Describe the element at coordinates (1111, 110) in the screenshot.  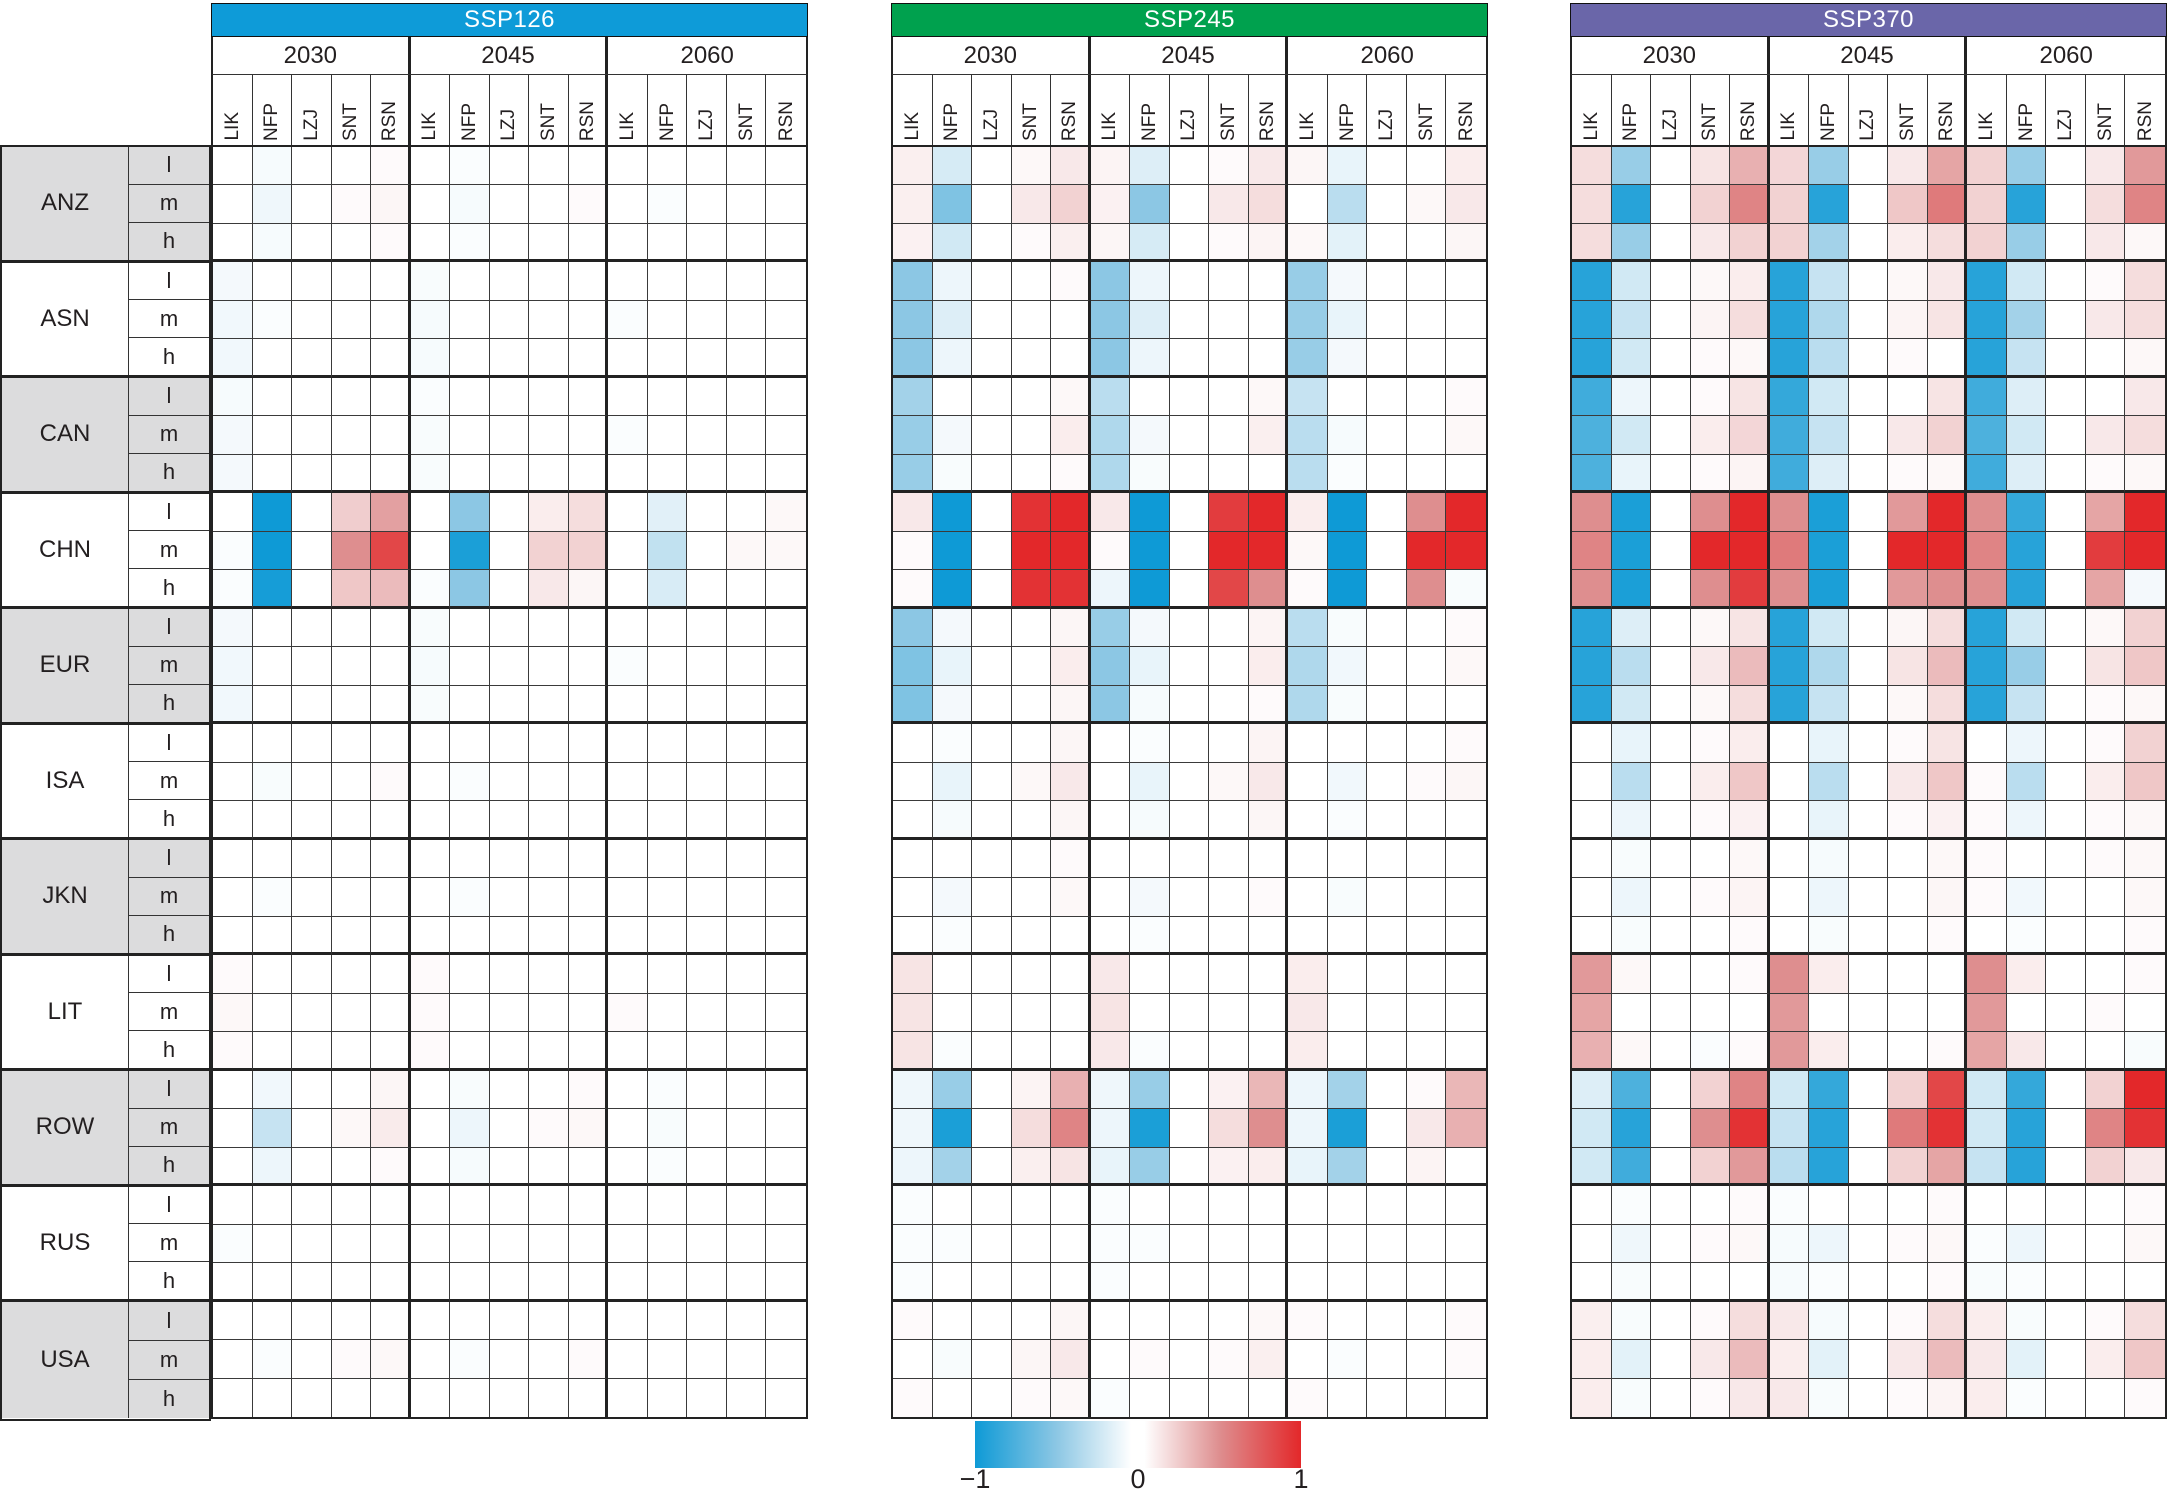
I see `column-label-cell: LIK` at that location.